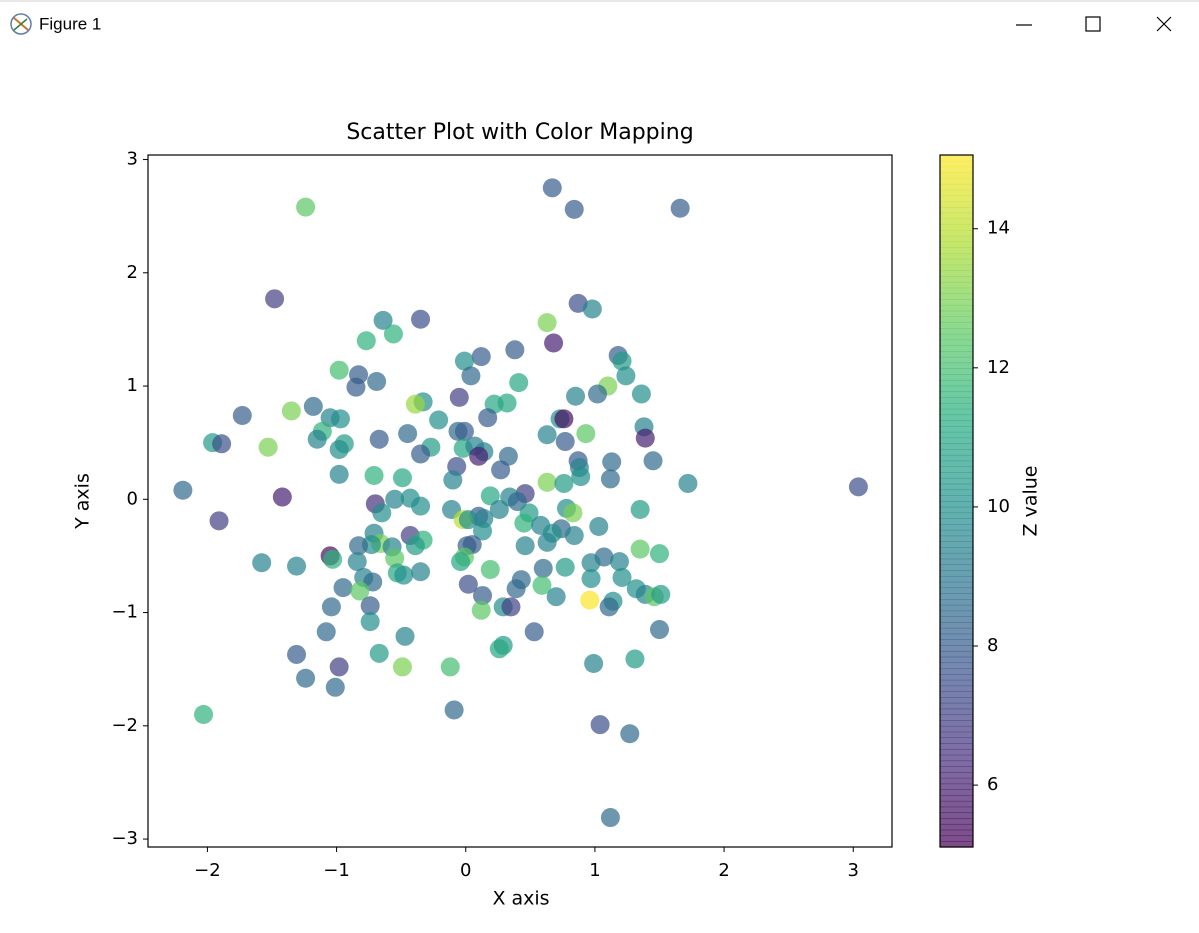 The width and height of the screenshot is (1199, 933). Describe the element at coordinates (1164, 24) in the screenshot. I see `close-button` at that location.